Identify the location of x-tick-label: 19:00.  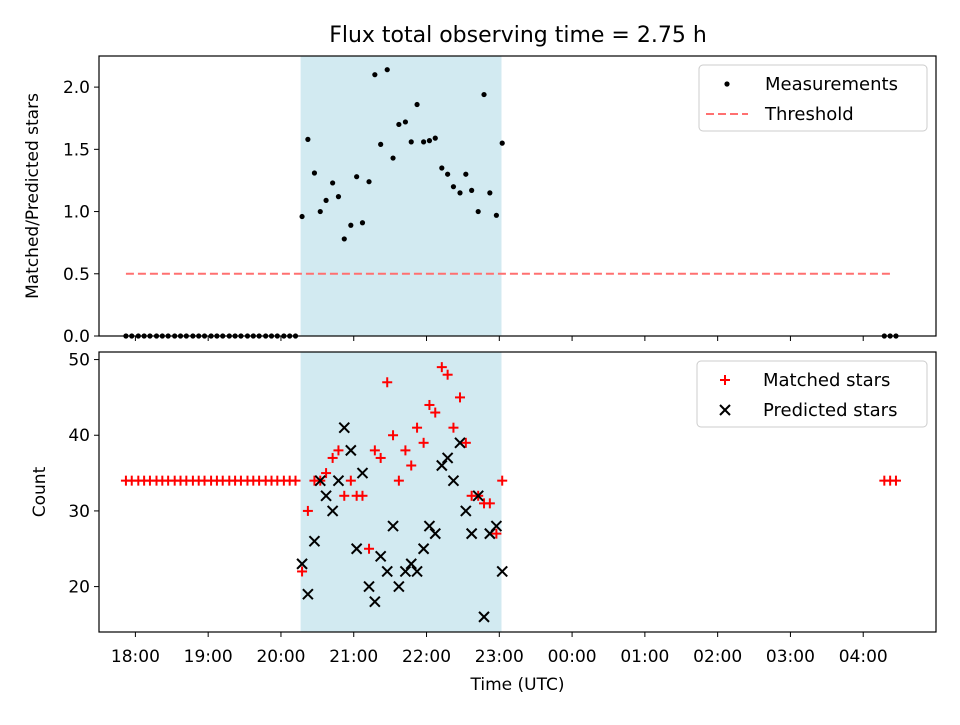
(208, 657).